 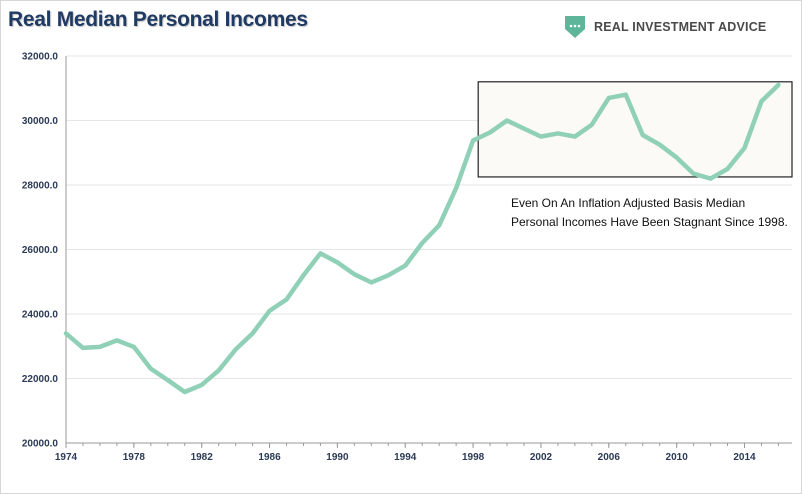 What do you see at coordinates (40, 315) in the screenshot?
I see `y-tick-label: 24000.0` at bounding box center [40, 315].